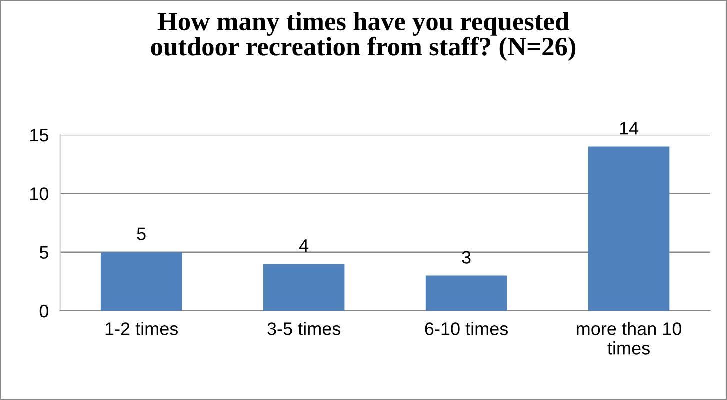  I want to click on y-tick-label: 15, so click(39, 135).